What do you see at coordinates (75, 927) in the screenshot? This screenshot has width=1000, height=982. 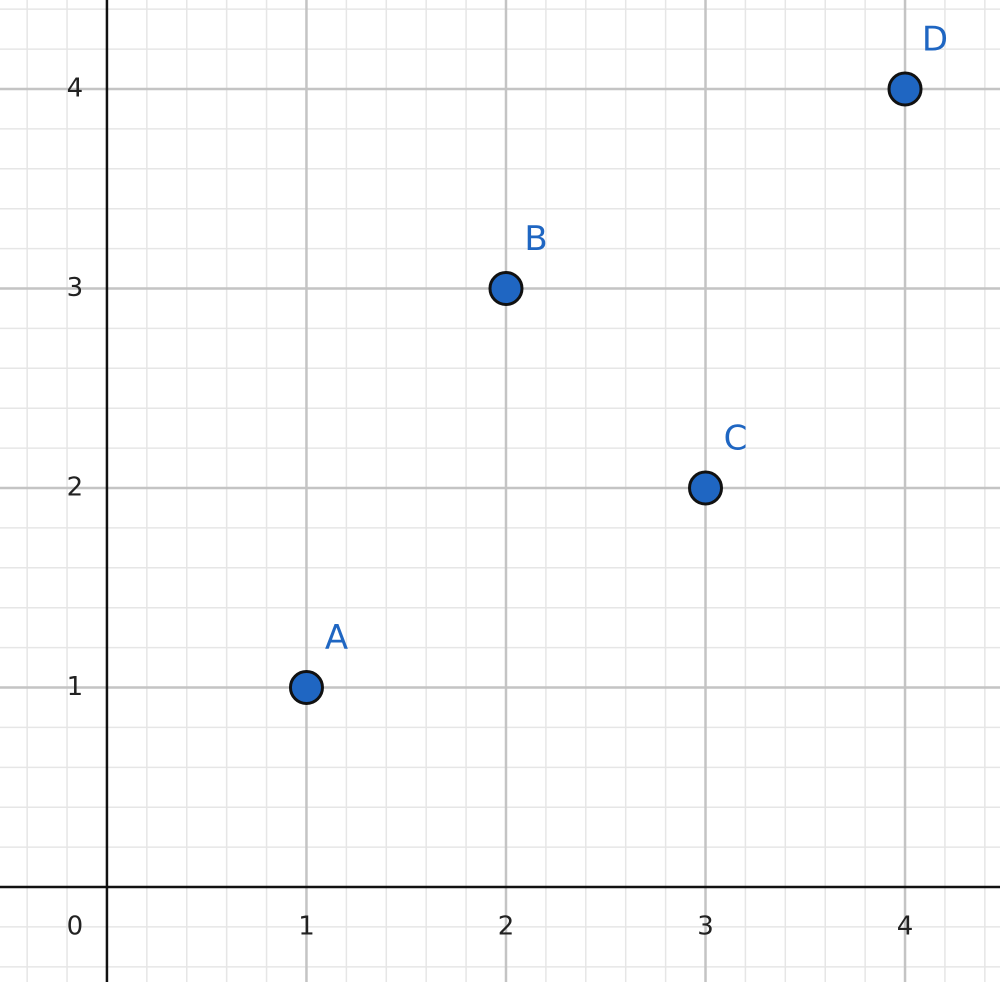 I see `x-tick-label: 0` at bounding box center [75, 927].